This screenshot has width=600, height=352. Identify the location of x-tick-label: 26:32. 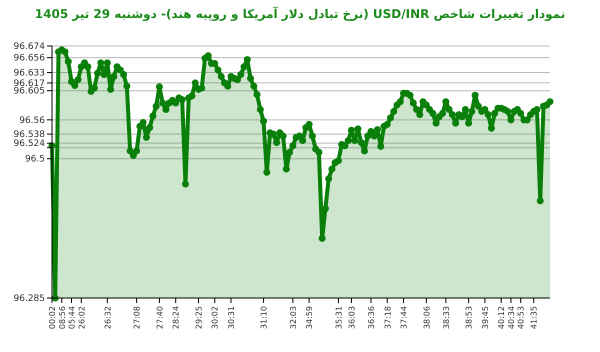
(107, 318).